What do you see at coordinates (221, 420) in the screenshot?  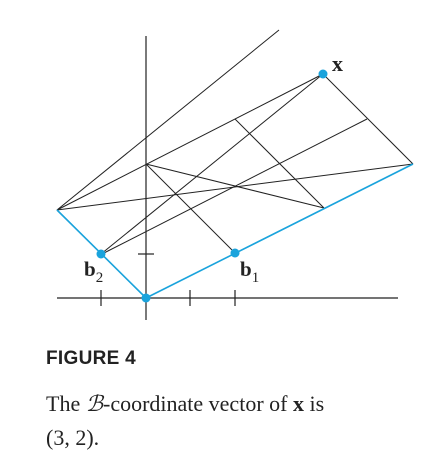 I see `figure-caption-text: The ℬ-coordinate vector of x is (3, 2).` at bounding box center [221, 420].